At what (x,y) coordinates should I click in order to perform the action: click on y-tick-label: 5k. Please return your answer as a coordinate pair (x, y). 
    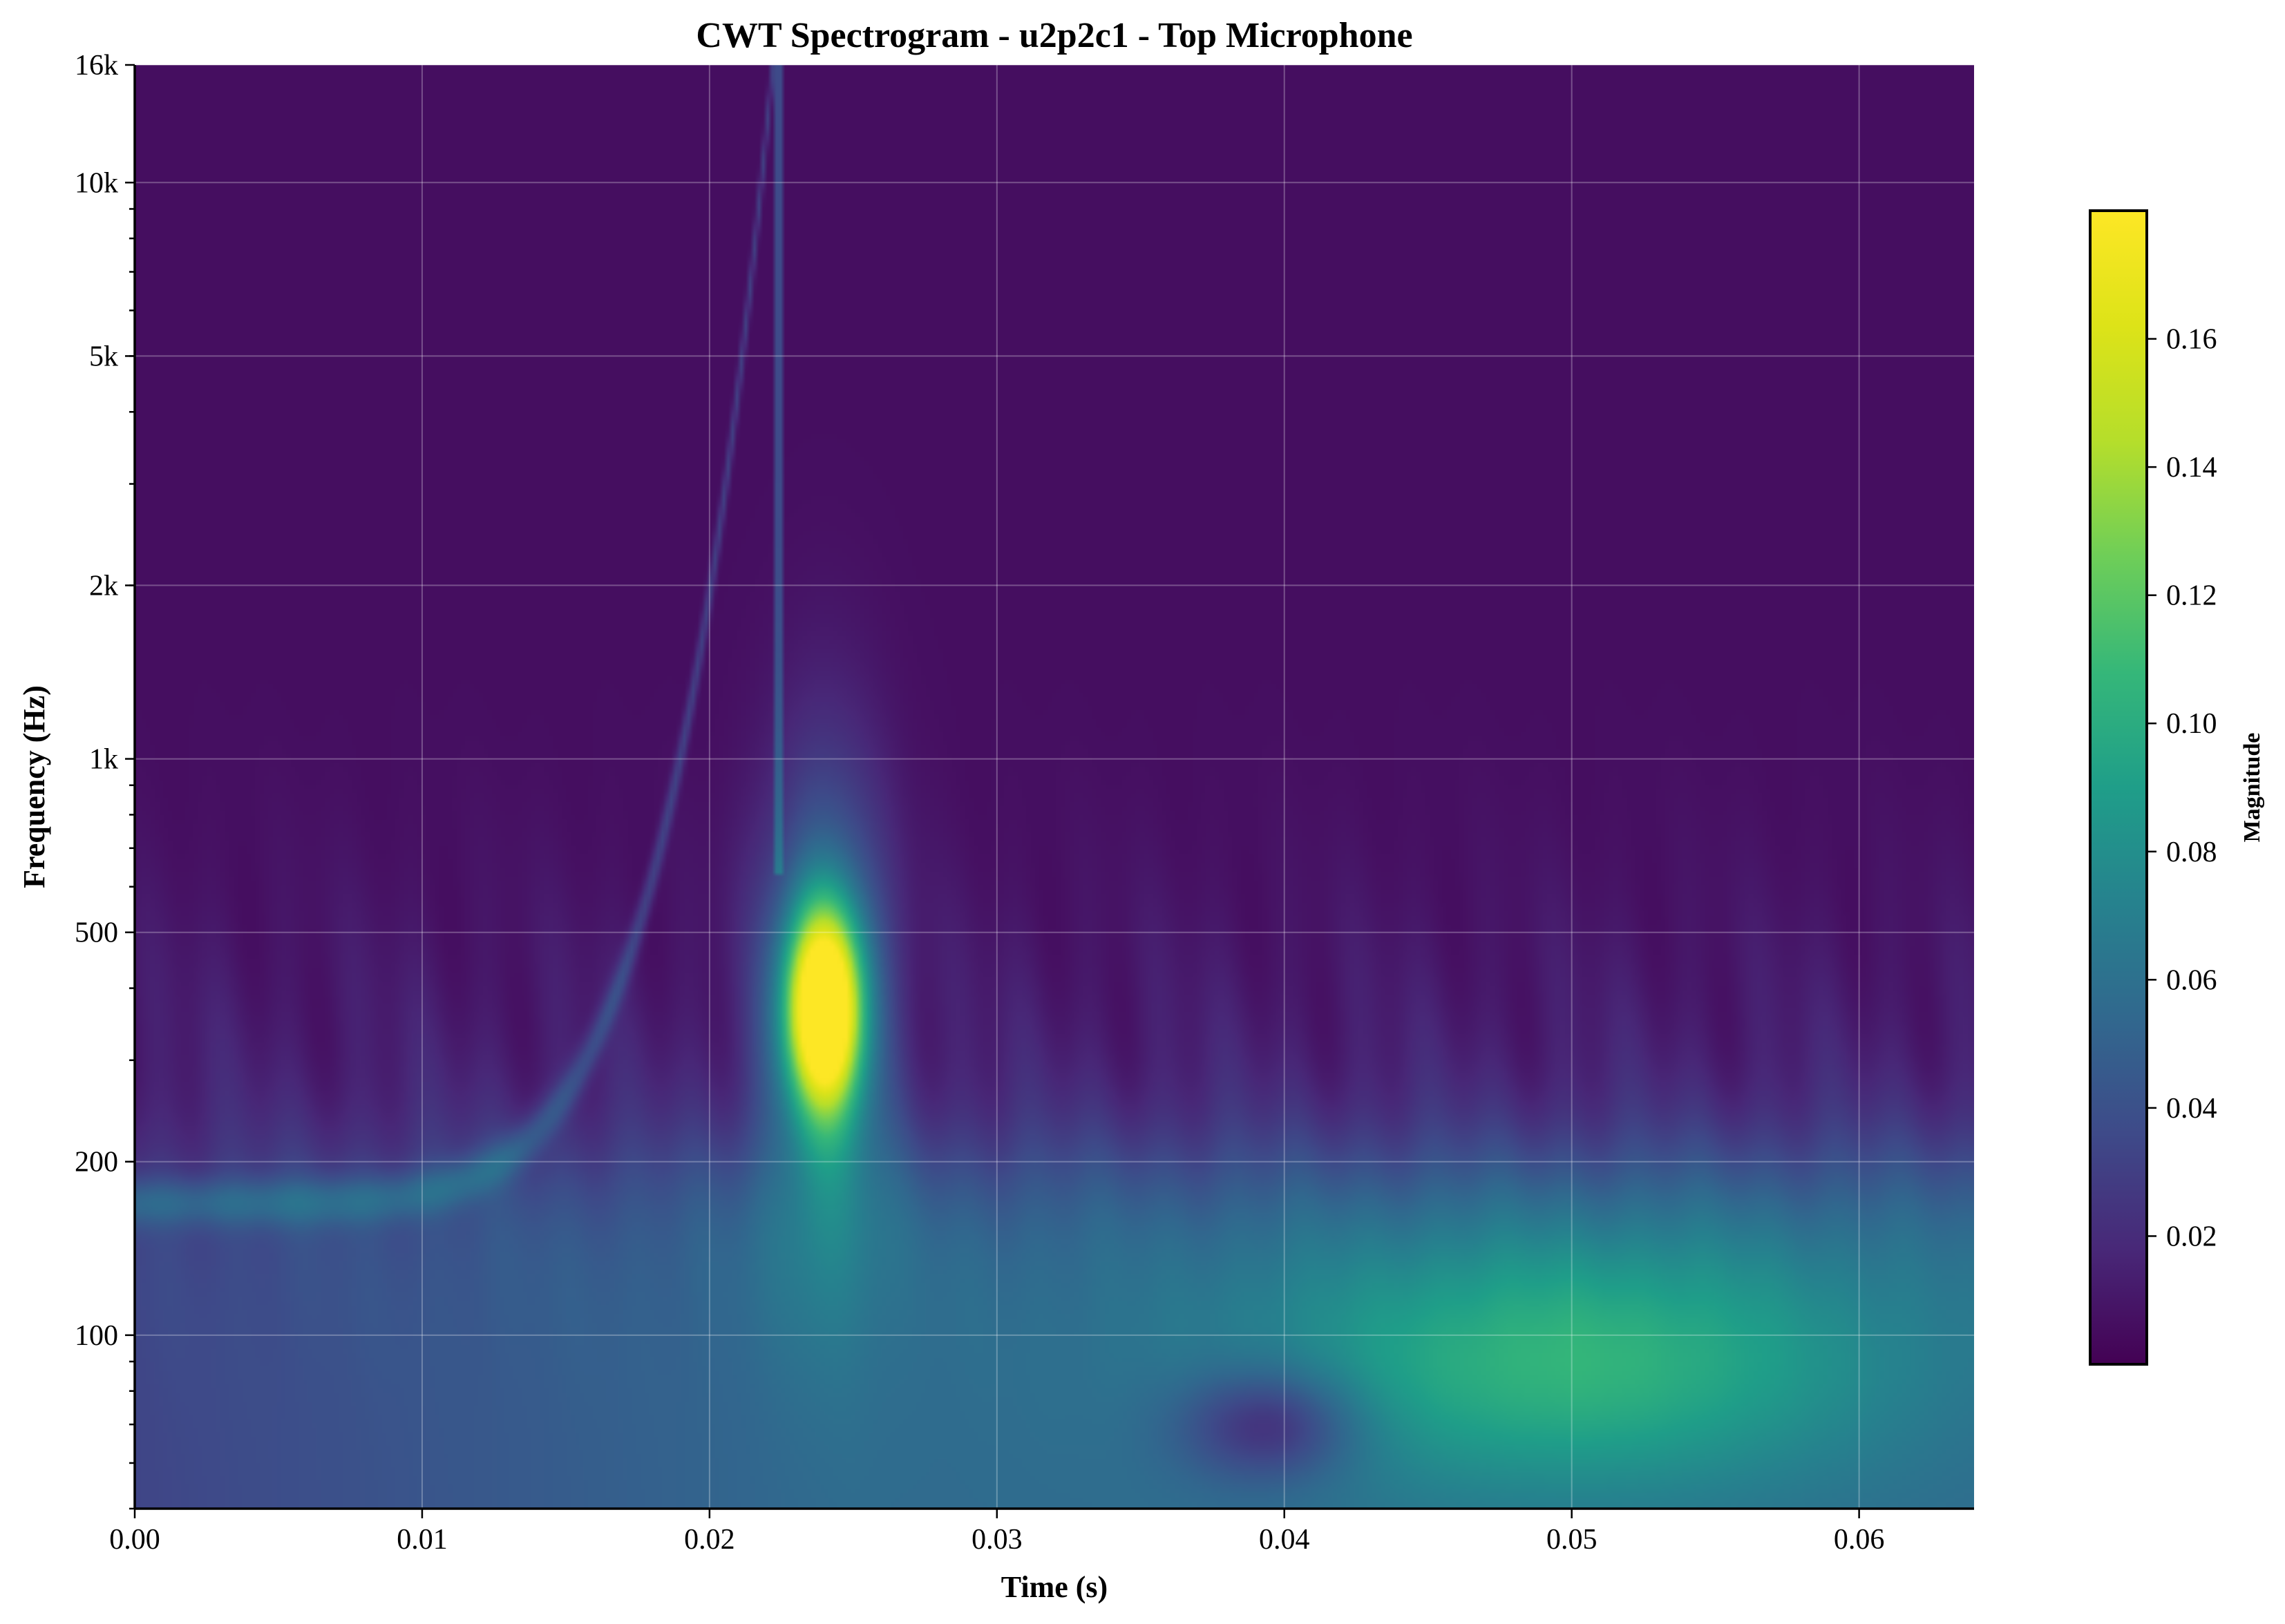
    Looking at the image, I should click on (104, 356).